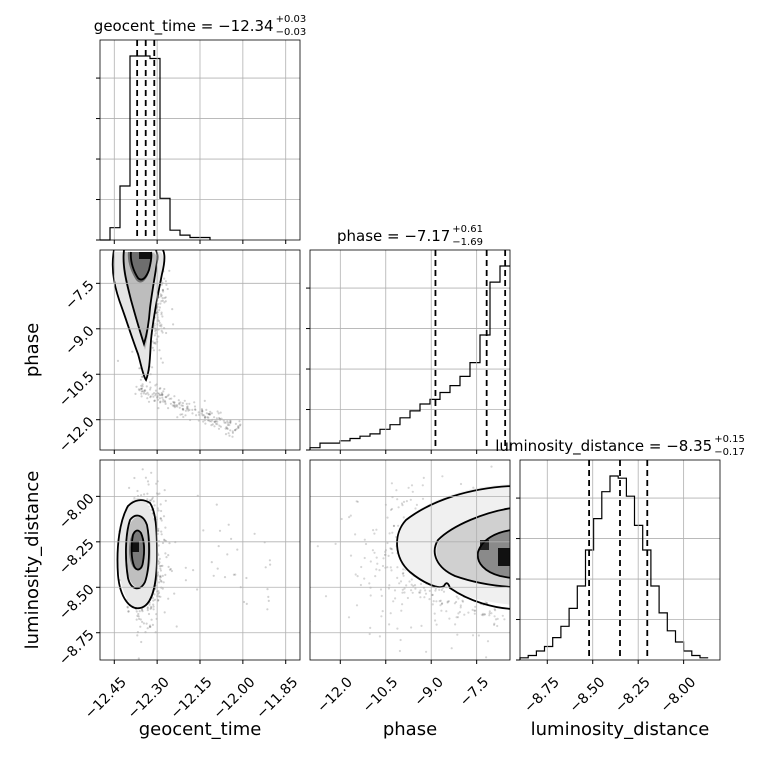  I want to click on title-minus: −1.69, so click(467, 242).